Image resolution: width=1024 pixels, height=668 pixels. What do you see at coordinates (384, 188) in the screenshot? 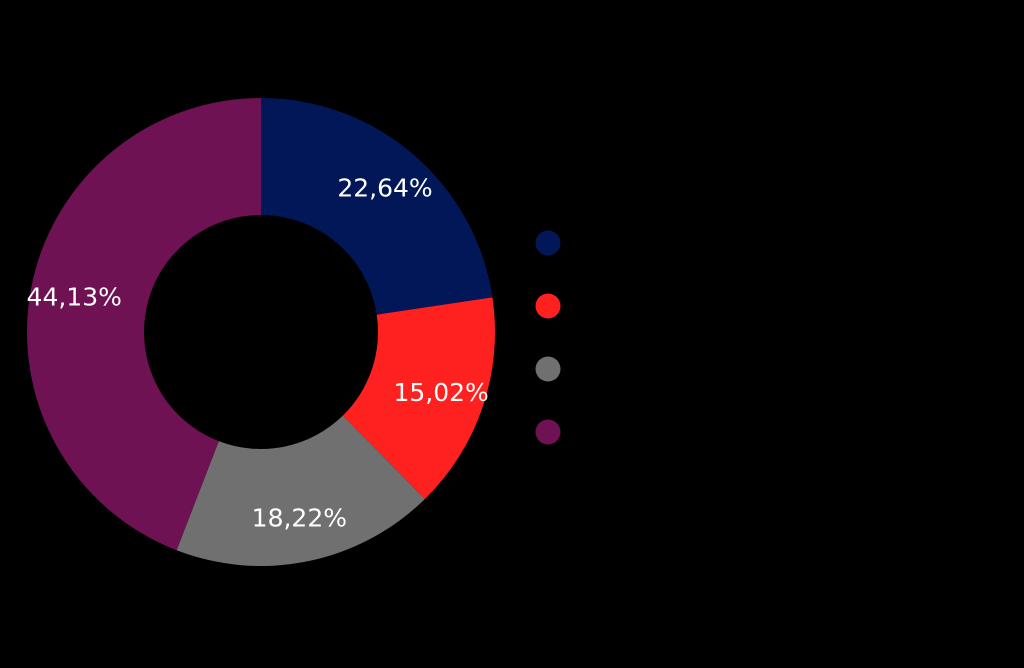
I see `slice-value-label-1: 22,64%` at bounding box center [384, 188].